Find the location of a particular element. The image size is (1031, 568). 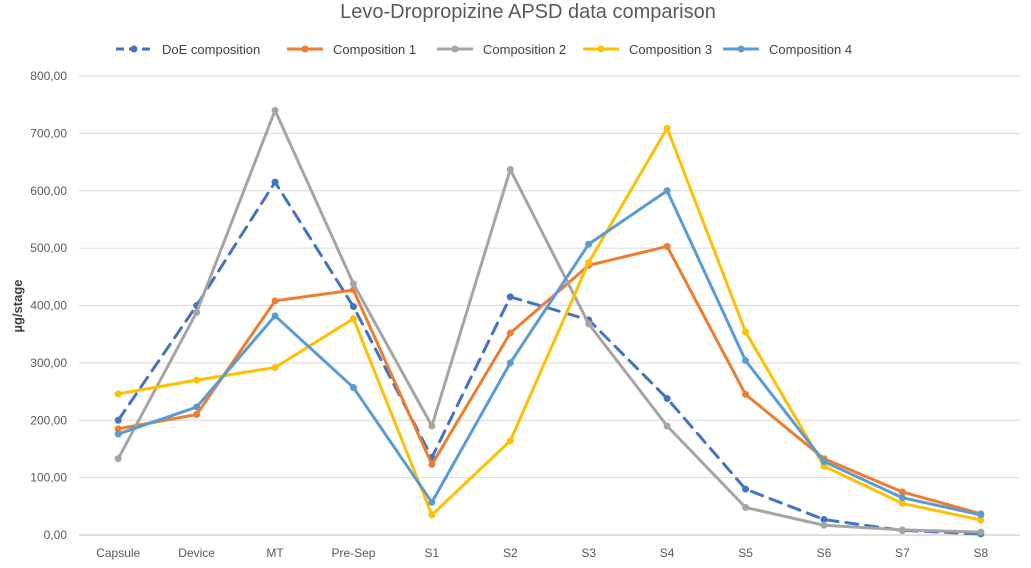

x-tick-label: Device is located at coordinates (196, 553).